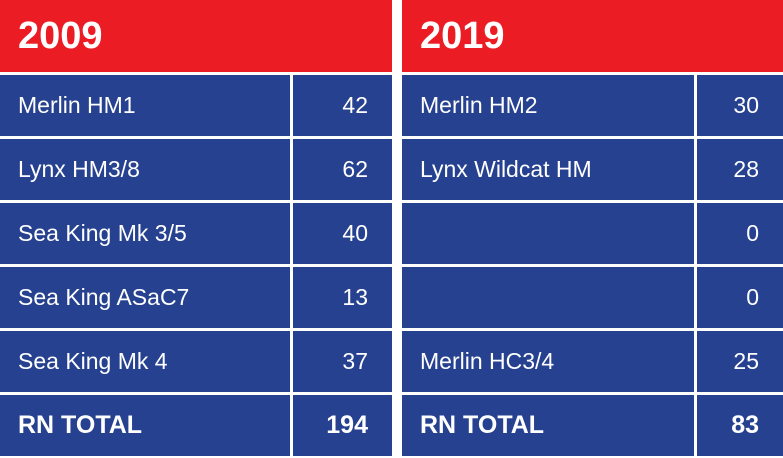  What do you see at coordinates (145, 169) in the screenshot?
I see `aircraft-name: Lynx HM3/8` at bounding box center [145, 169].